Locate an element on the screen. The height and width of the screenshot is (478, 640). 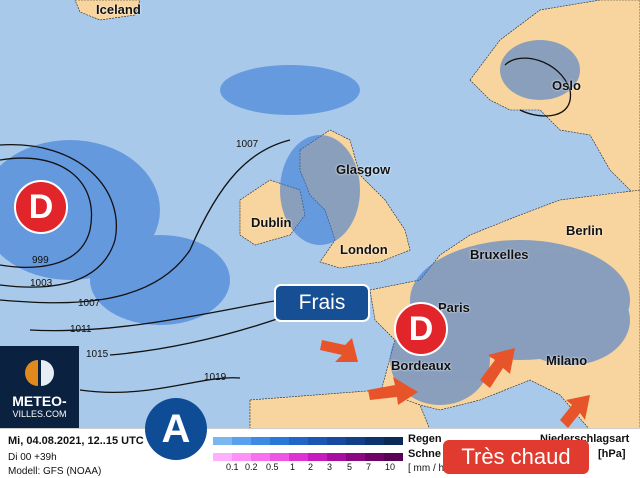
logo-icon is located at coordinates (39, 373).